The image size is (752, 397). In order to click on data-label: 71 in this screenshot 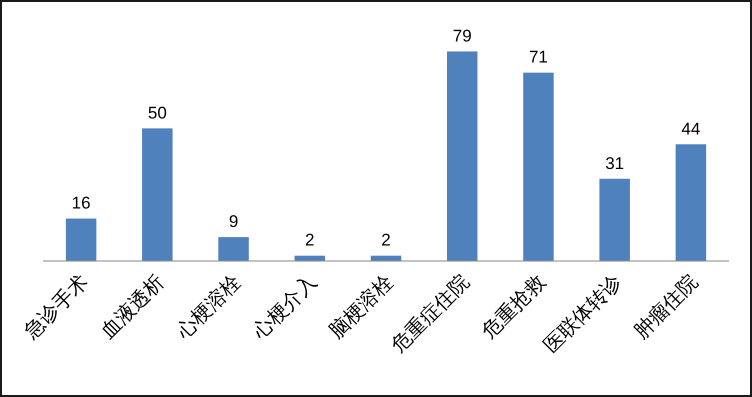, I will do `click(538, 57)`.